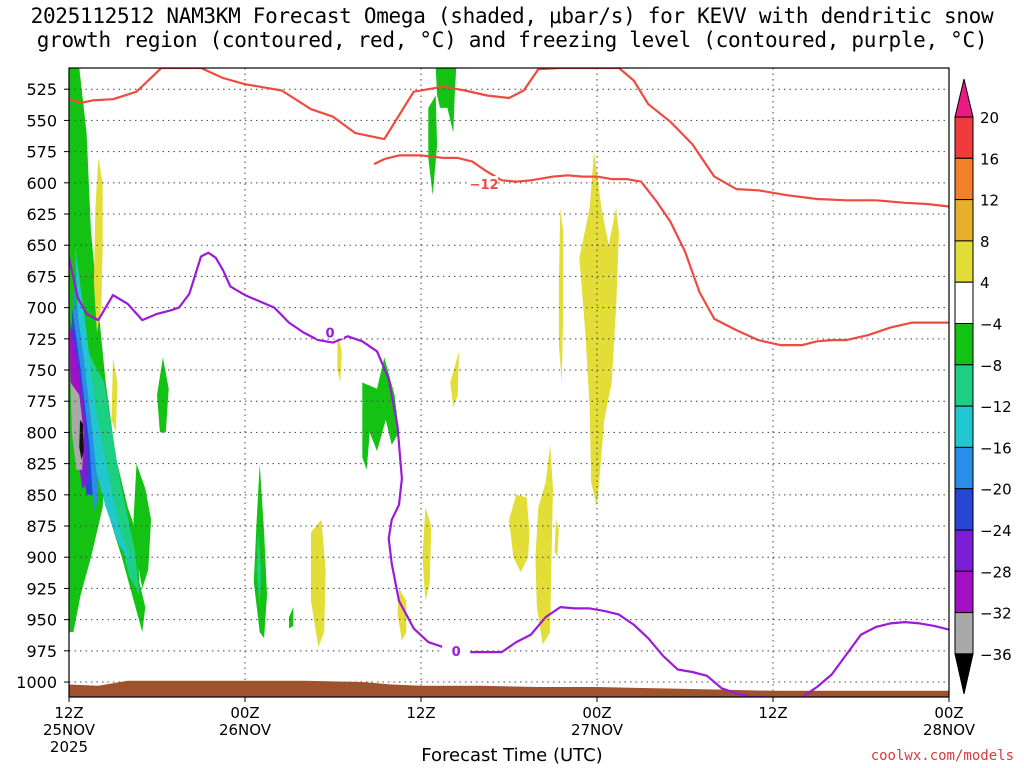 The image size is (1024, 768). I want to click on colorbar-label: −24, so click(996, 531).